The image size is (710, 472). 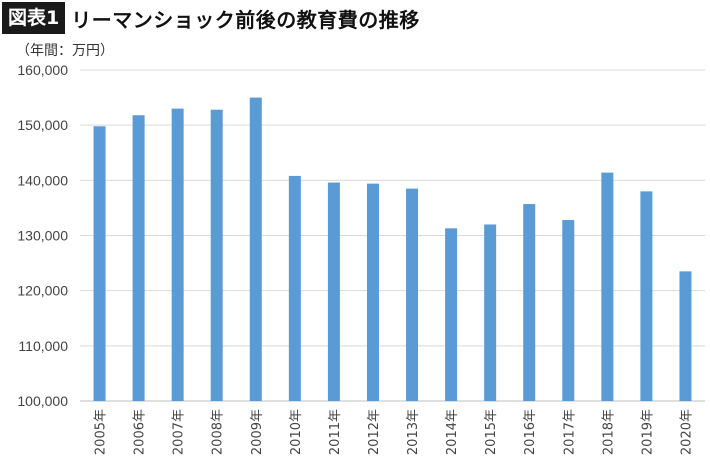 I want to click on figure-badge: 図表1, so click(x=34, y=18).